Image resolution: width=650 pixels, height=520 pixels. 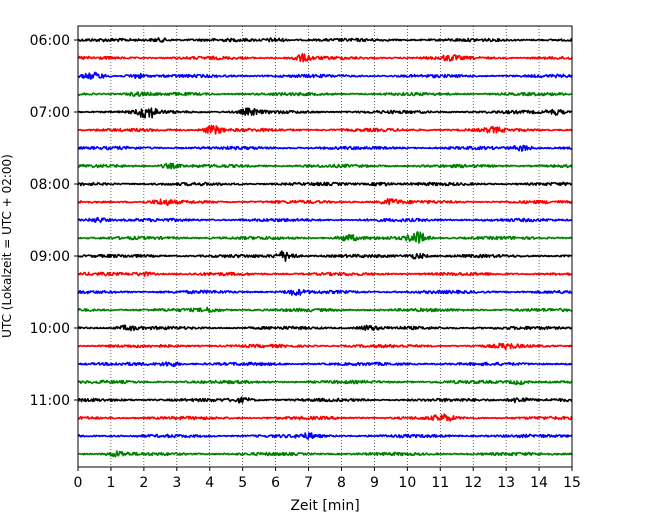 What do you see at coordinates (50, 113) in the screenshot?
I see `y-tick-label: 07:00` at bounding box center [50, 113].